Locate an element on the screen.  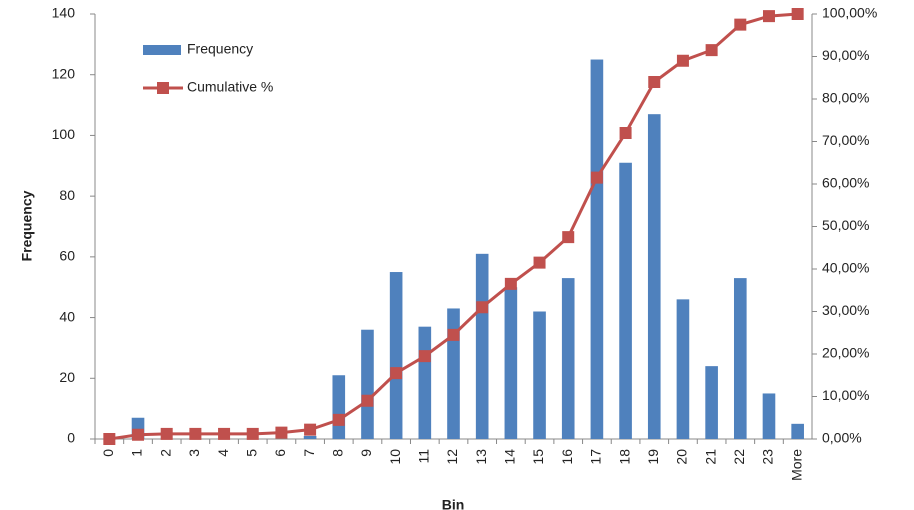
x-axis-label: Bin is located at coordinates (453, 503).